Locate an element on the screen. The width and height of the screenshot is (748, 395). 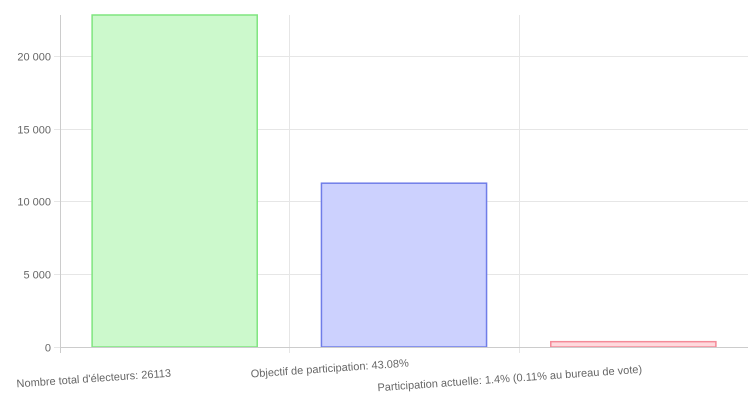
y-tick-label: 15 000 is located at coordinates (34, 131).